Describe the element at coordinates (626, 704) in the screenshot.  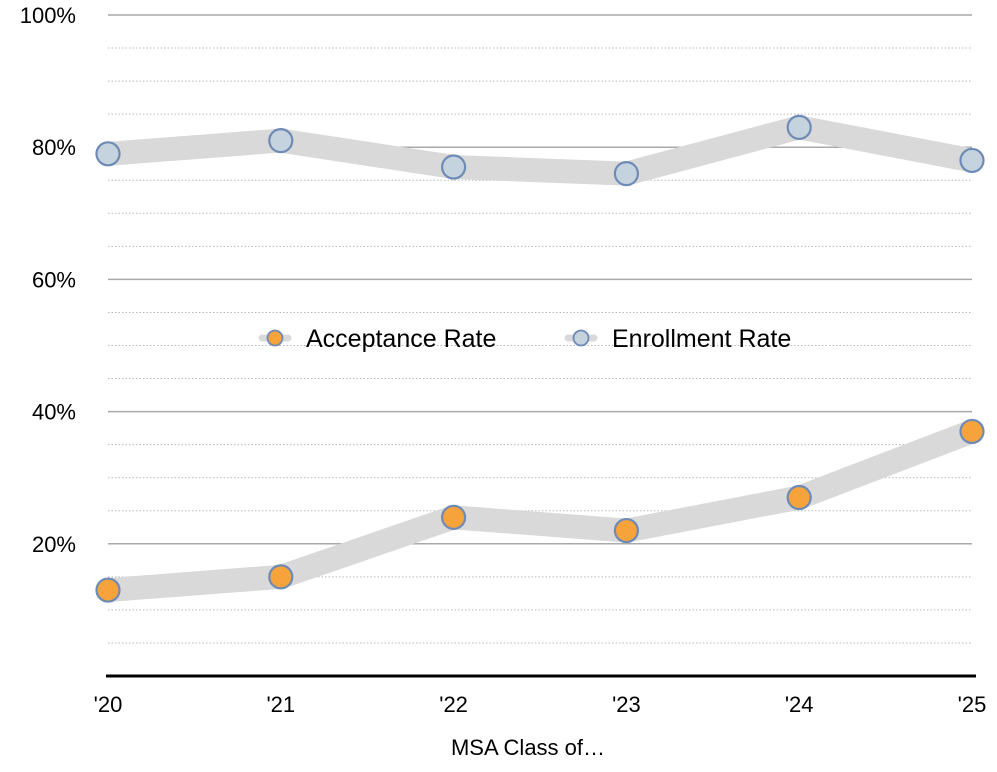
I see `x-tick-label: '23` at that location.